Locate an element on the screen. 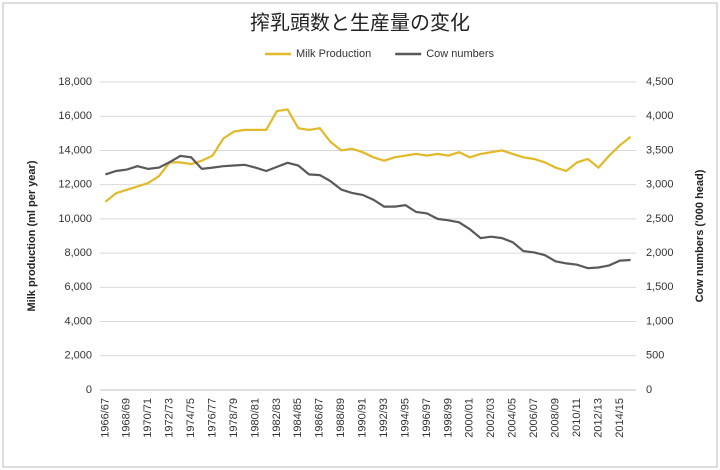  data-line is located at coordinates (368, 155).